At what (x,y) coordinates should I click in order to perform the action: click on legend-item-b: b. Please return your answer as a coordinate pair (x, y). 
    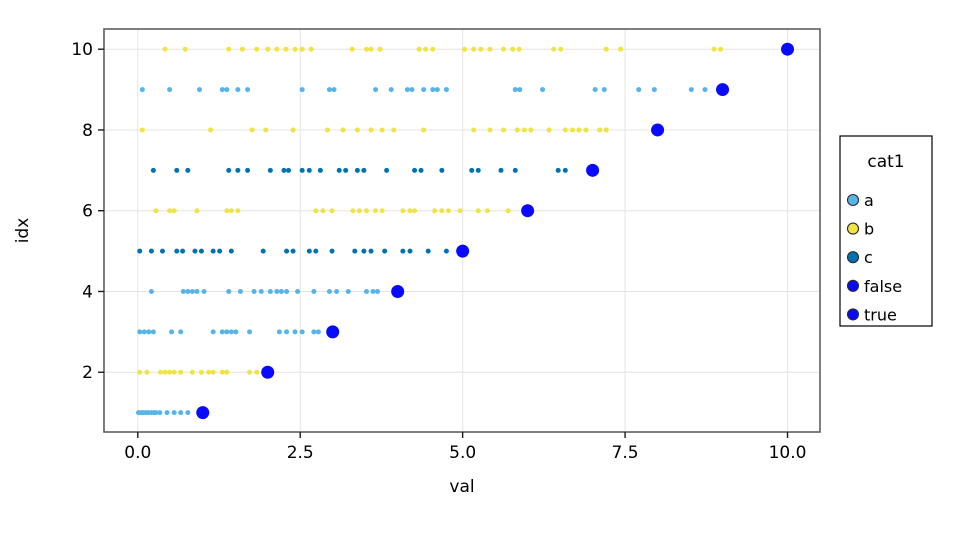
    Looking at the image, I should click on (860, 229).